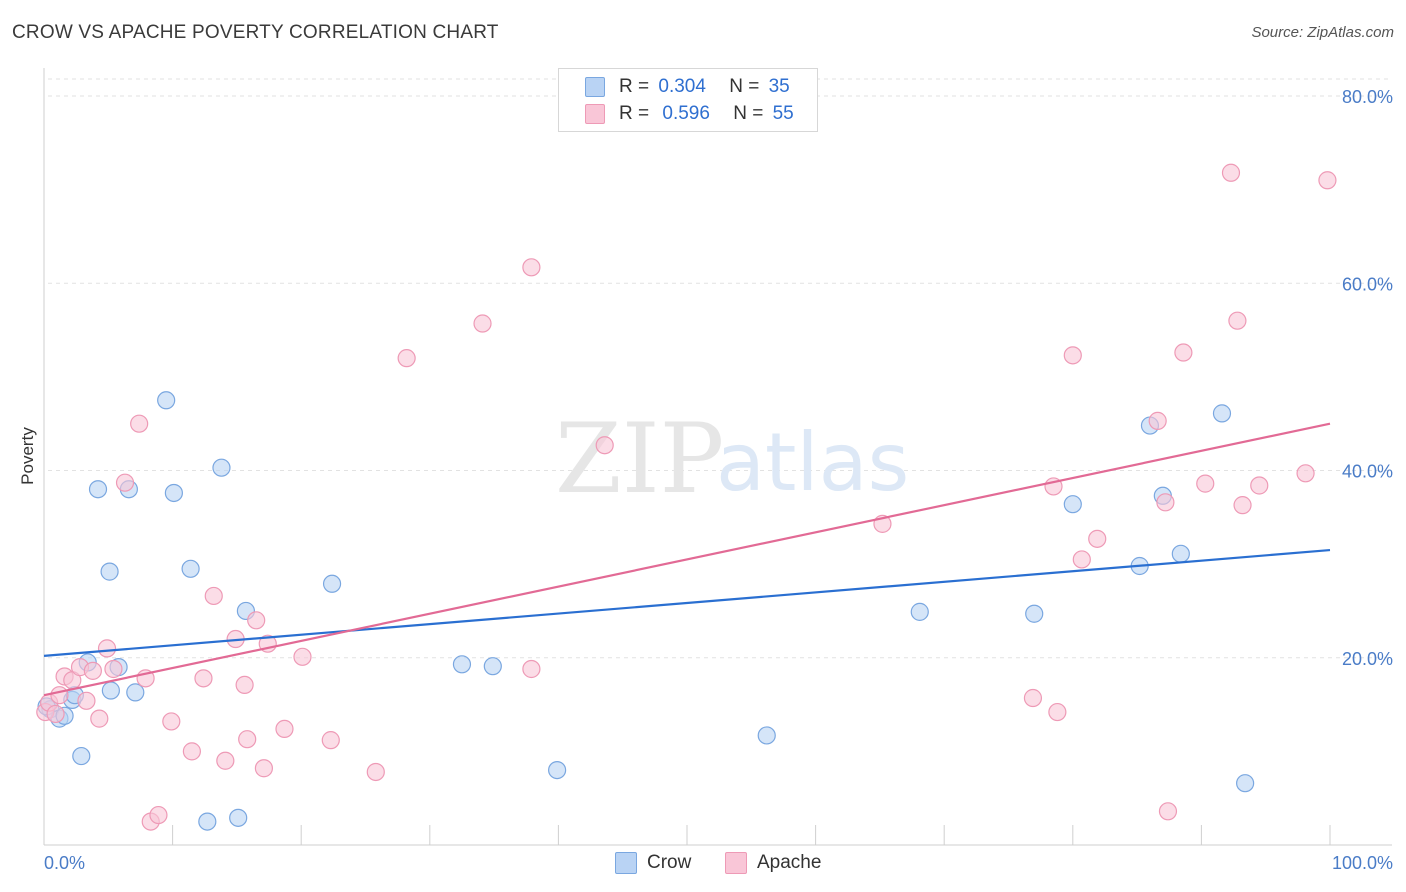  What do you see at coordinates (1367, 97) in the screenshot?
I see `y-tick-label-80: 80.0%` at bounding box center [1367, 97].